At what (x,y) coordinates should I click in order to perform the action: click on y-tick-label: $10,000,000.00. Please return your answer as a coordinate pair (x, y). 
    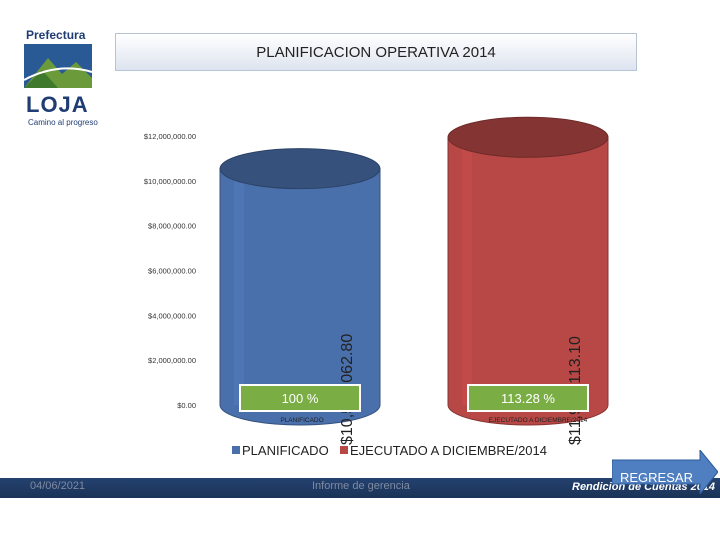
    Looking at the image, I should click on (170, 181).